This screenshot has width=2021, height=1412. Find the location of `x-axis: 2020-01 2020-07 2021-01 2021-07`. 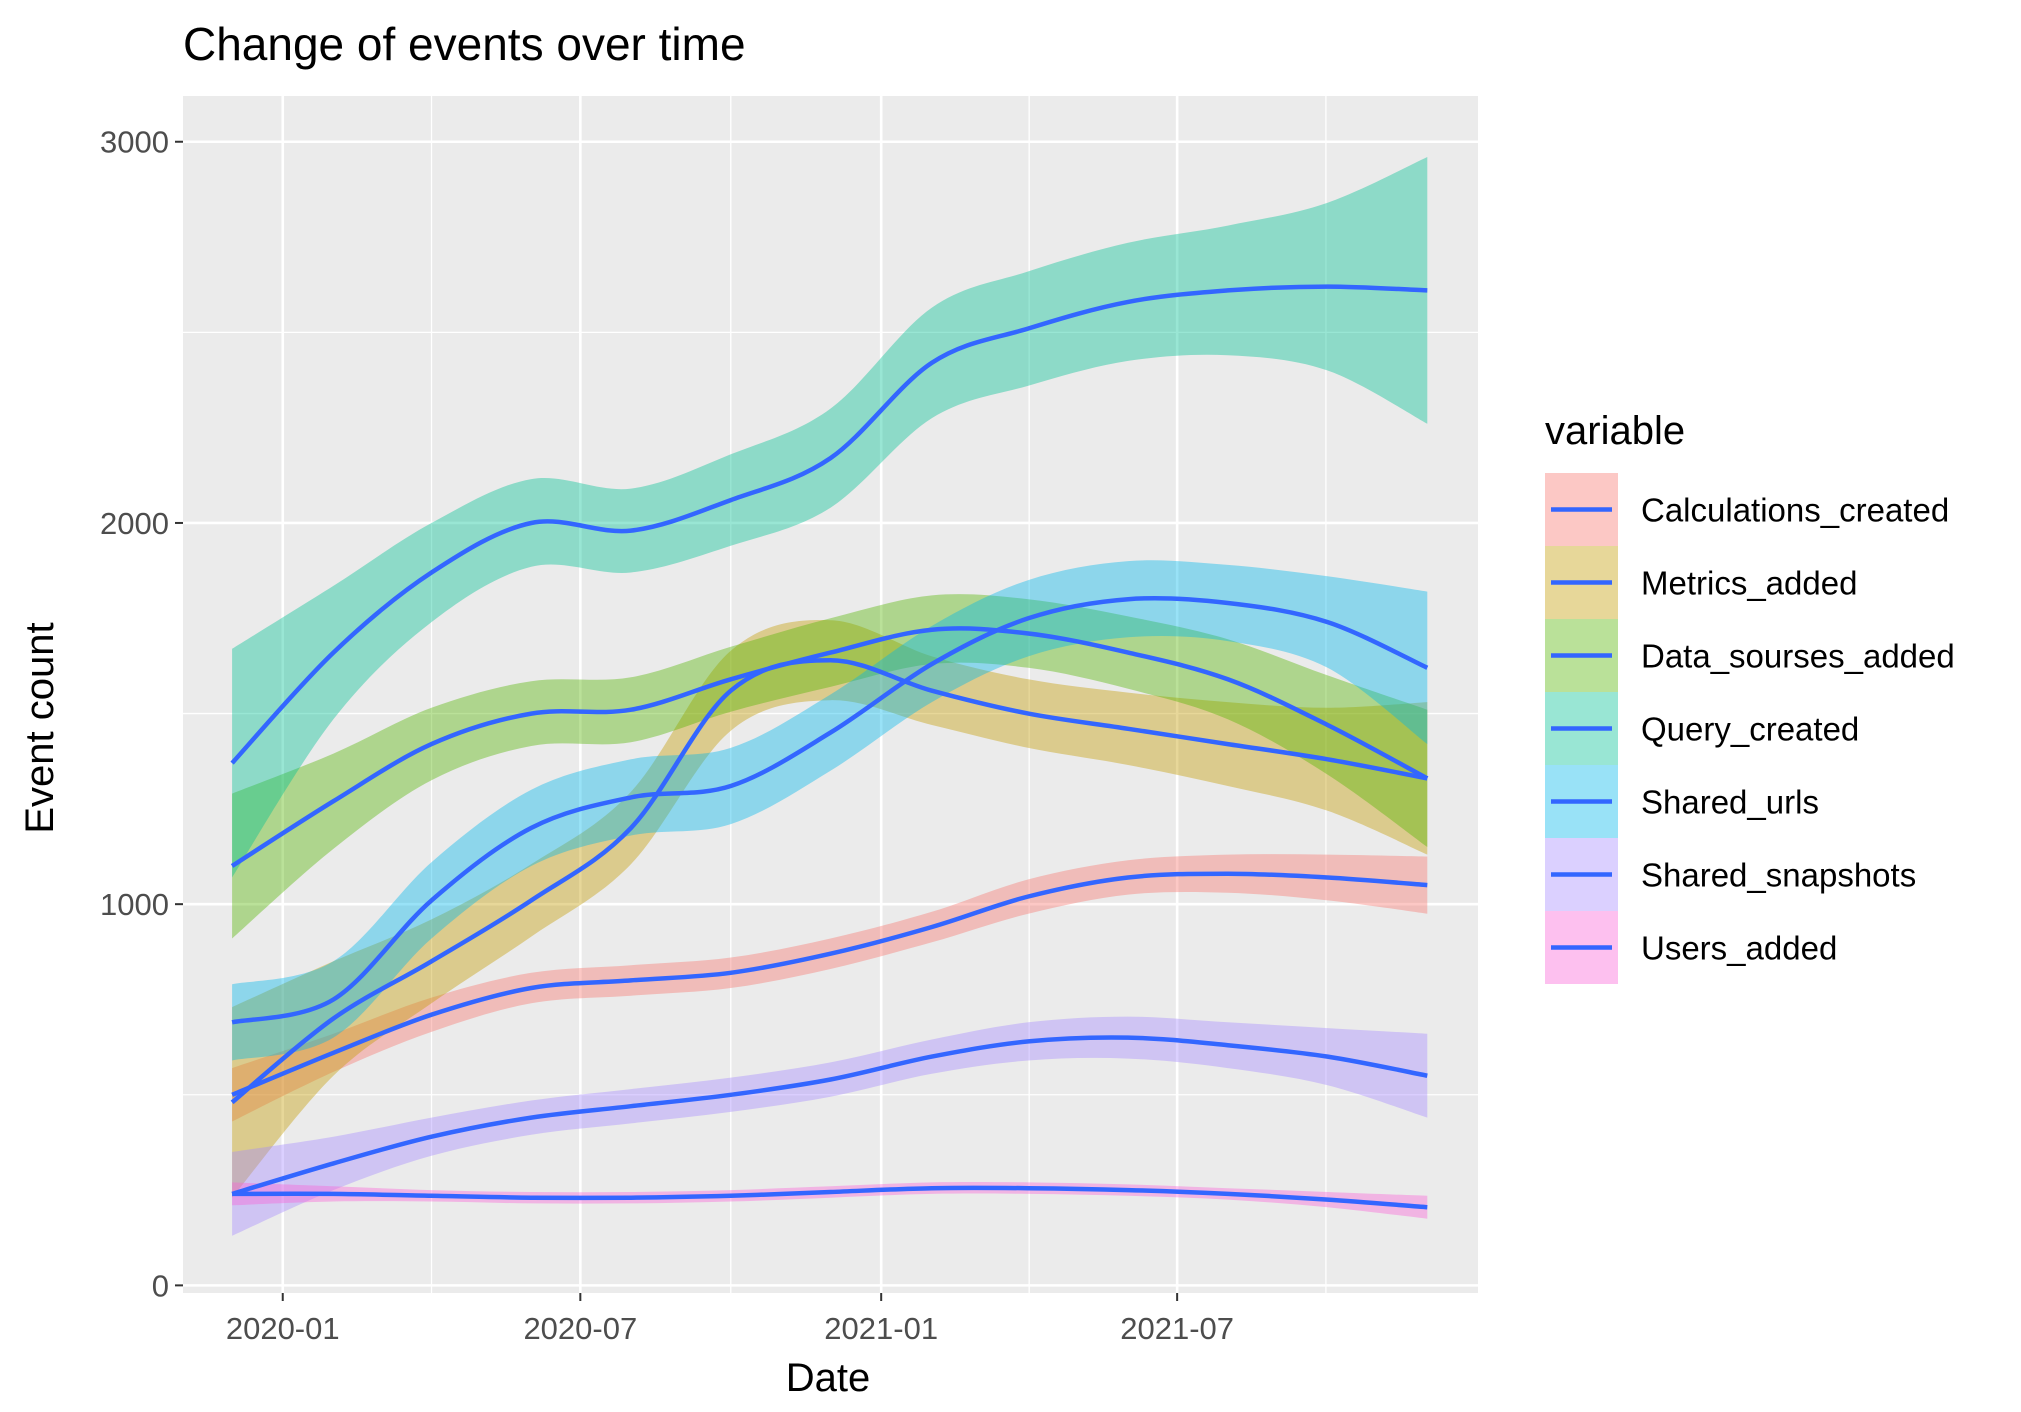

x-axis: 2020-01 2020-07 2021-01 2021-07 is located at coordinates (730, 1319).